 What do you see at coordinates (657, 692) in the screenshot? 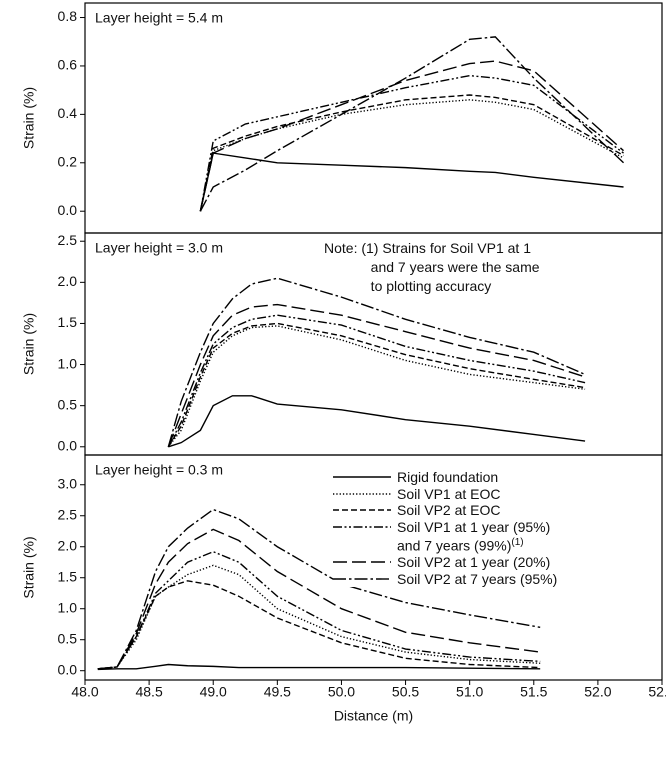
I see `x-tick-label: 52.5` at bounding box center [657, 692].